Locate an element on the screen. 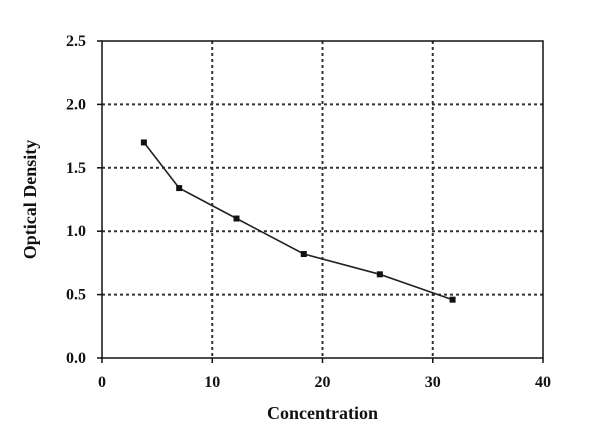 This screenshot has width=600, height=431. x-tick-label: 0 is located at coordinates (102, 382).